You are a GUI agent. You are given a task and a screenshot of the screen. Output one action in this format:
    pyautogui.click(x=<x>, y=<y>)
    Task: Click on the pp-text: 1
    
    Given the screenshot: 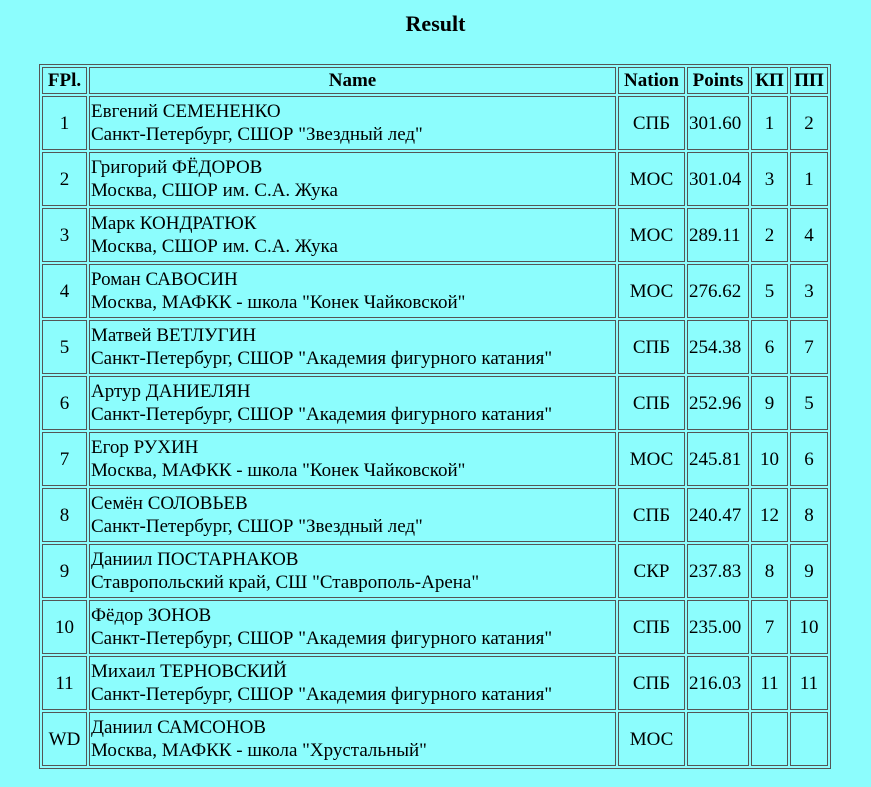 What is the action you would take?
    pyautogui.click(x=809, y=179)
    